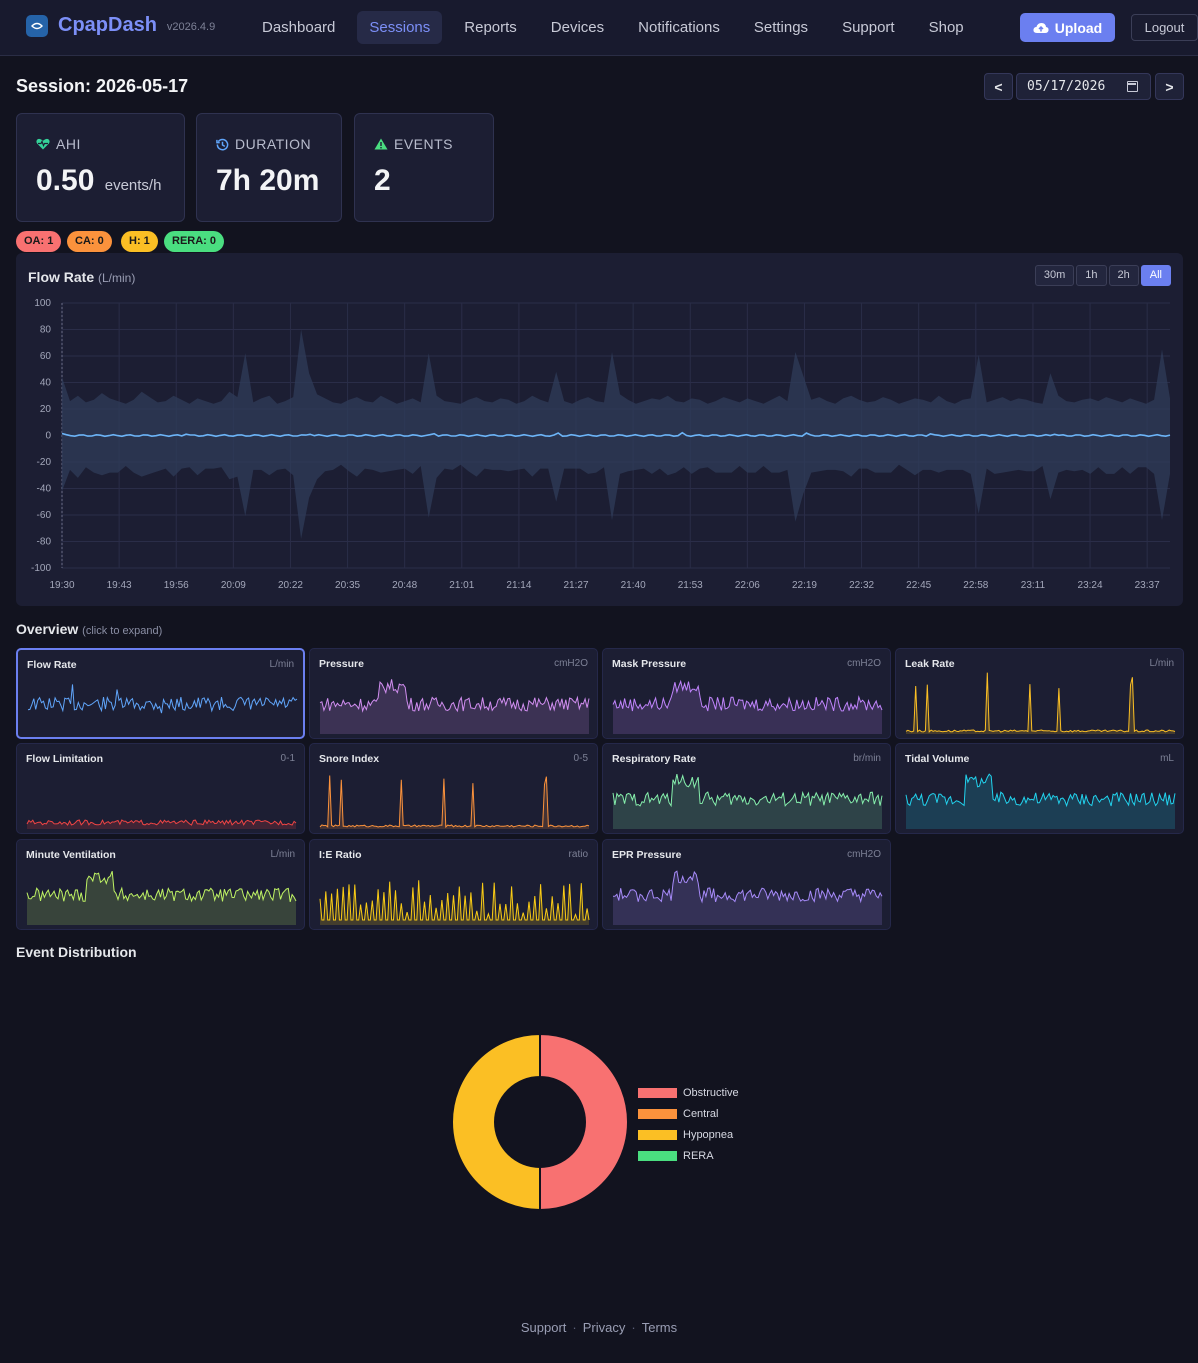  What do you see at coordinates (649, 664) in the screenshot?
I see `overview-card-name: Mask Pressure` at bounding box center [649, 664].